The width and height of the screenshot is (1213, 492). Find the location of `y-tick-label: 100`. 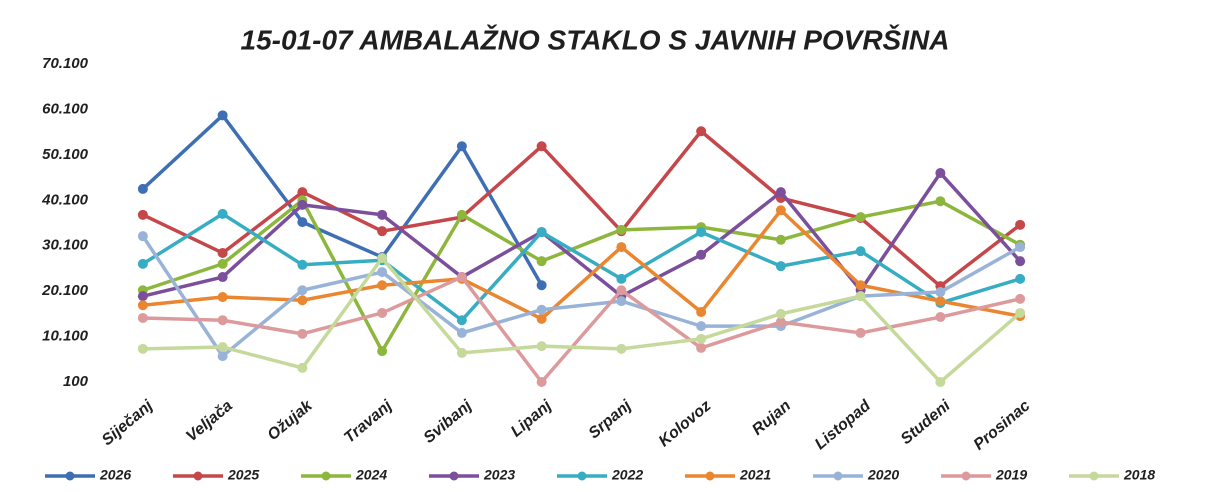

y-tick-label: 100 is located at coordinates (76, 381).